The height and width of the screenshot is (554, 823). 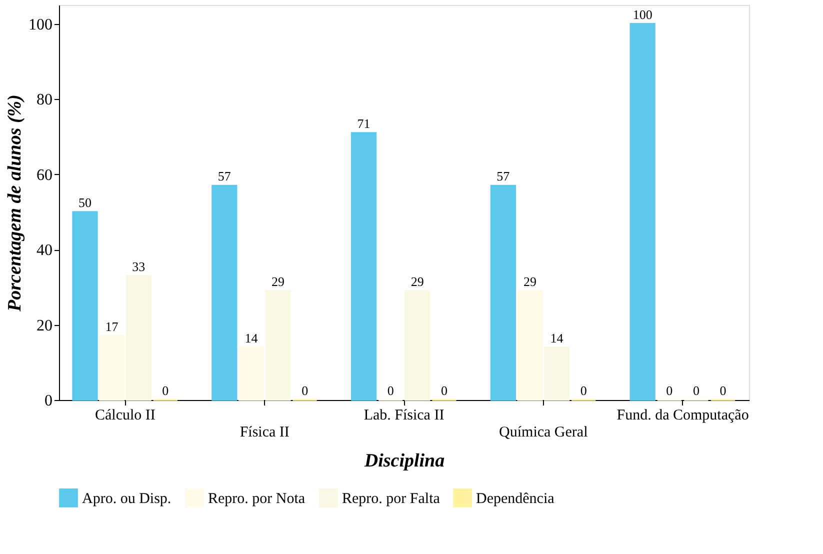 I want to click on legend-label: Repro. por Nota, so click(x=257, y=498).